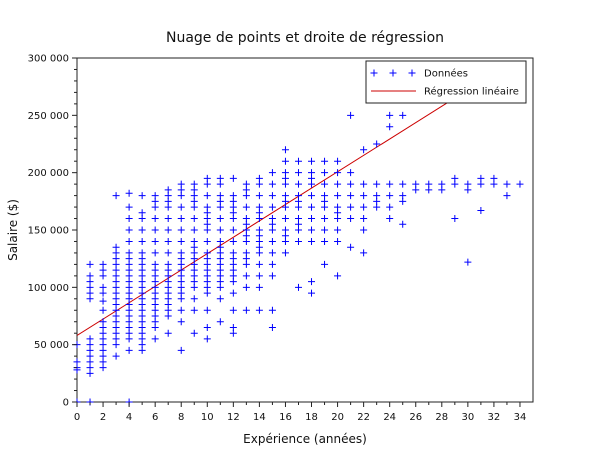 The width and height of the screenshot is (610, 460). Describe the element at coordinates (389, 417) in the screenshot. I see `x-tick-label: 24` at that location.